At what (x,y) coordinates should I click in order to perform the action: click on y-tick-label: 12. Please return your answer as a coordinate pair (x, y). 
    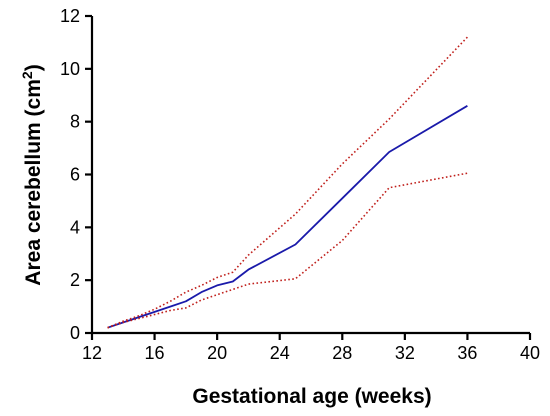
    Looking at the image, I should click on (70, 16).